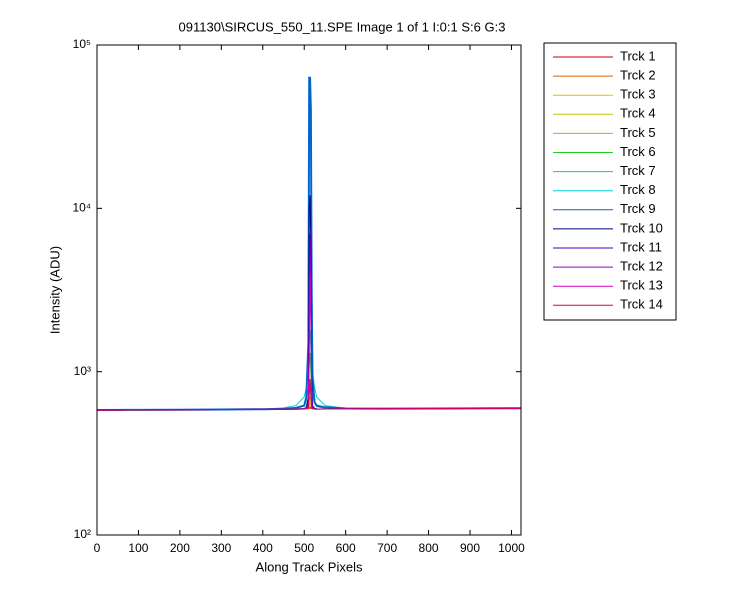  What do you see at coordinates (638, 75) in the screenshot?
I see `legend-label: Trck 2` at bounding box center [638, 75].